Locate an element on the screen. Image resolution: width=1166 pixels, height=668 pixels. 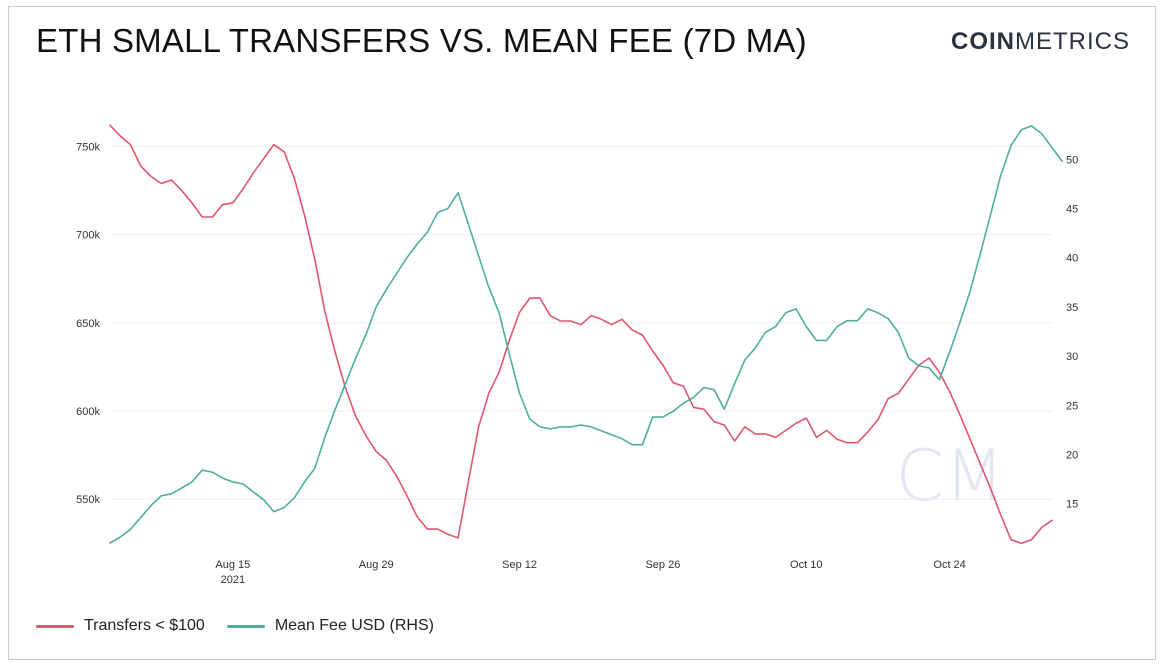
legend-label-fee: Mean Fee USD (RHS) is located at coordinates (354, 625).